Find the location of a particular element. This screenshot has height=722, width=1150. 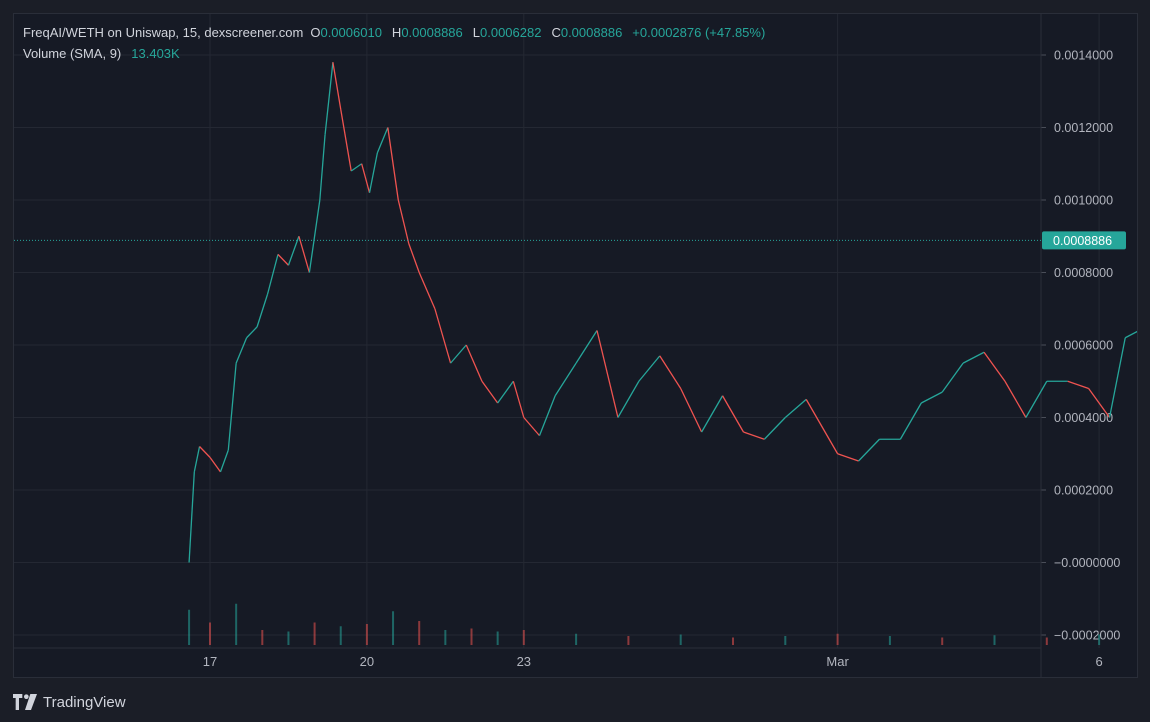

last-price-label: 0.0008886 is located at coordinates (1082, 241).